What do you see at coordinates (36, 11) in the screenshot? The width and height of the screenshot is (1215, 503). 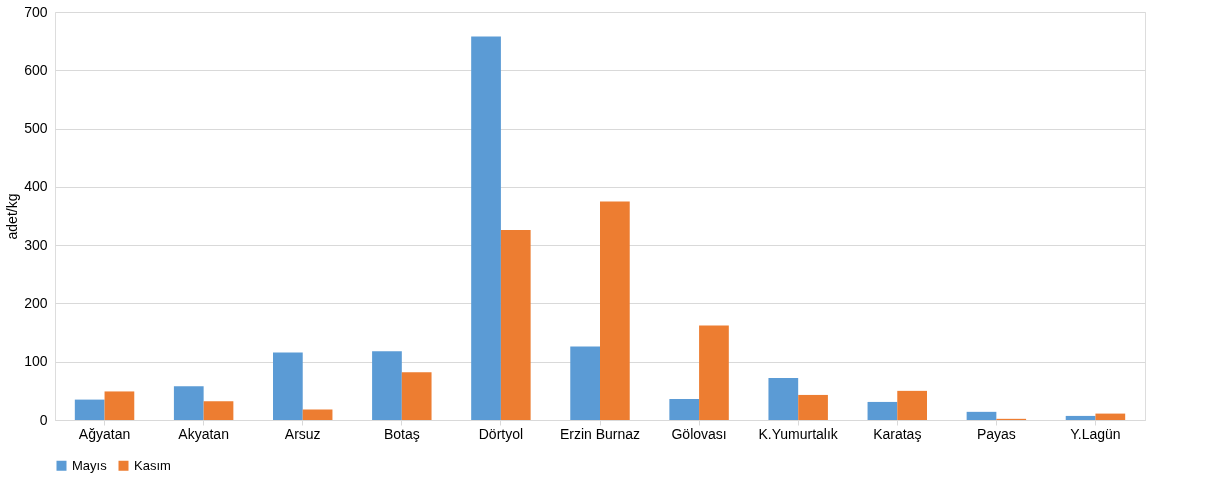 I see `y-tick-label: 700` at bounding box center [36, 11].